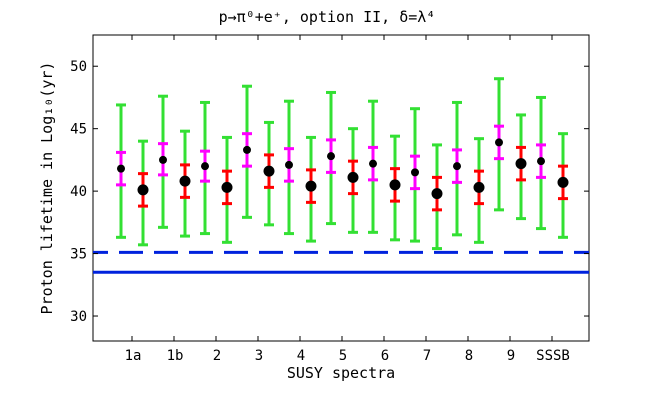 The width and height of the screenshot is (654, 404). I want to click on x-tick-label: 2, so click(217, 356).